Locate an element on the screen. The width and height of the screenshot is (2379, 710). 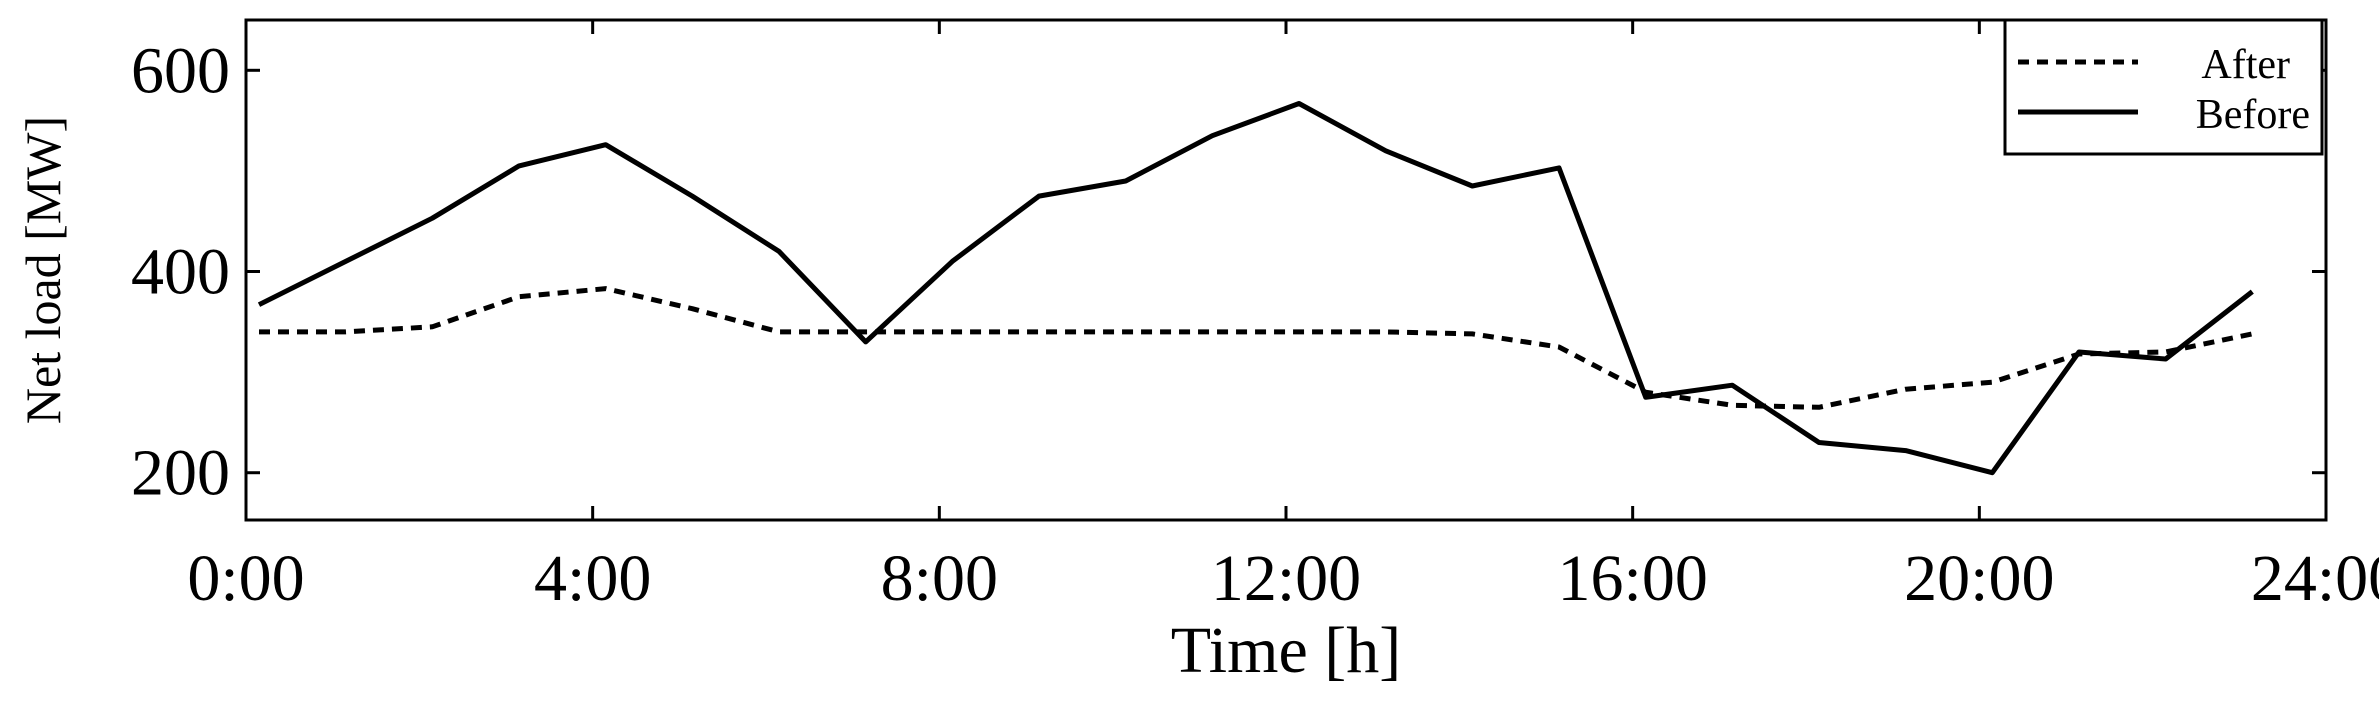
y-axis-title: Net load [MW] is located at coordinates (43, 270).